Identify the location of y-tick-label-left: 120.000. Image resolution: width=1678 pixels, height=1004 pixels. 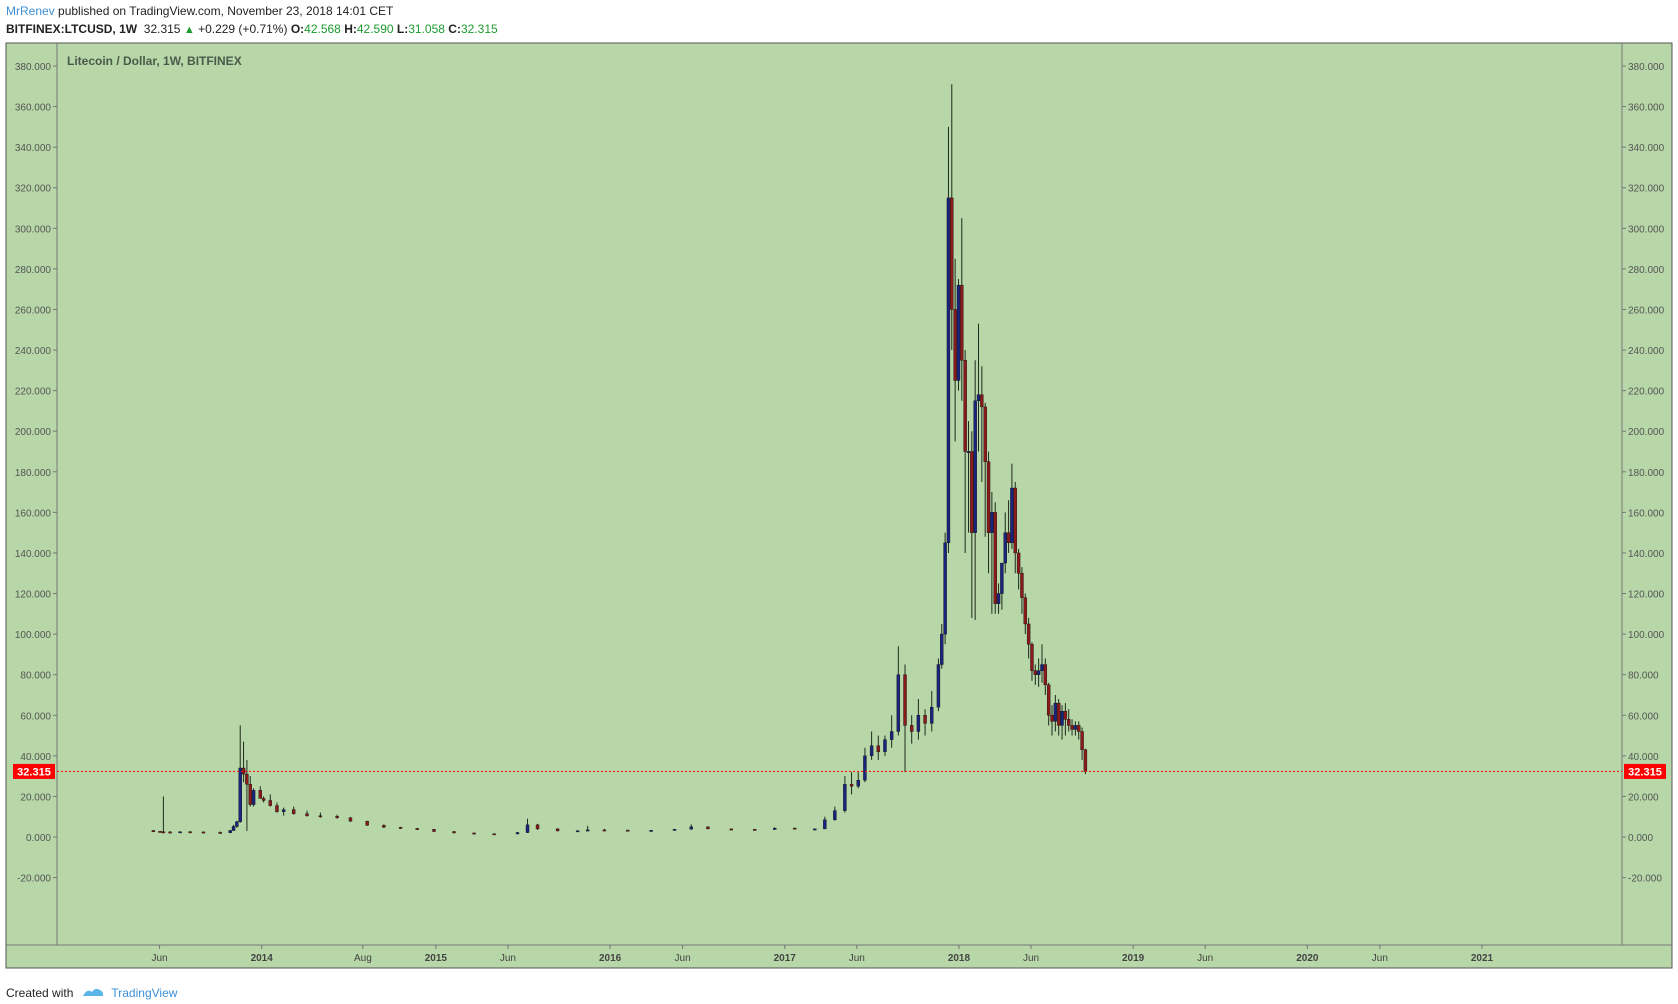
(33, 595).